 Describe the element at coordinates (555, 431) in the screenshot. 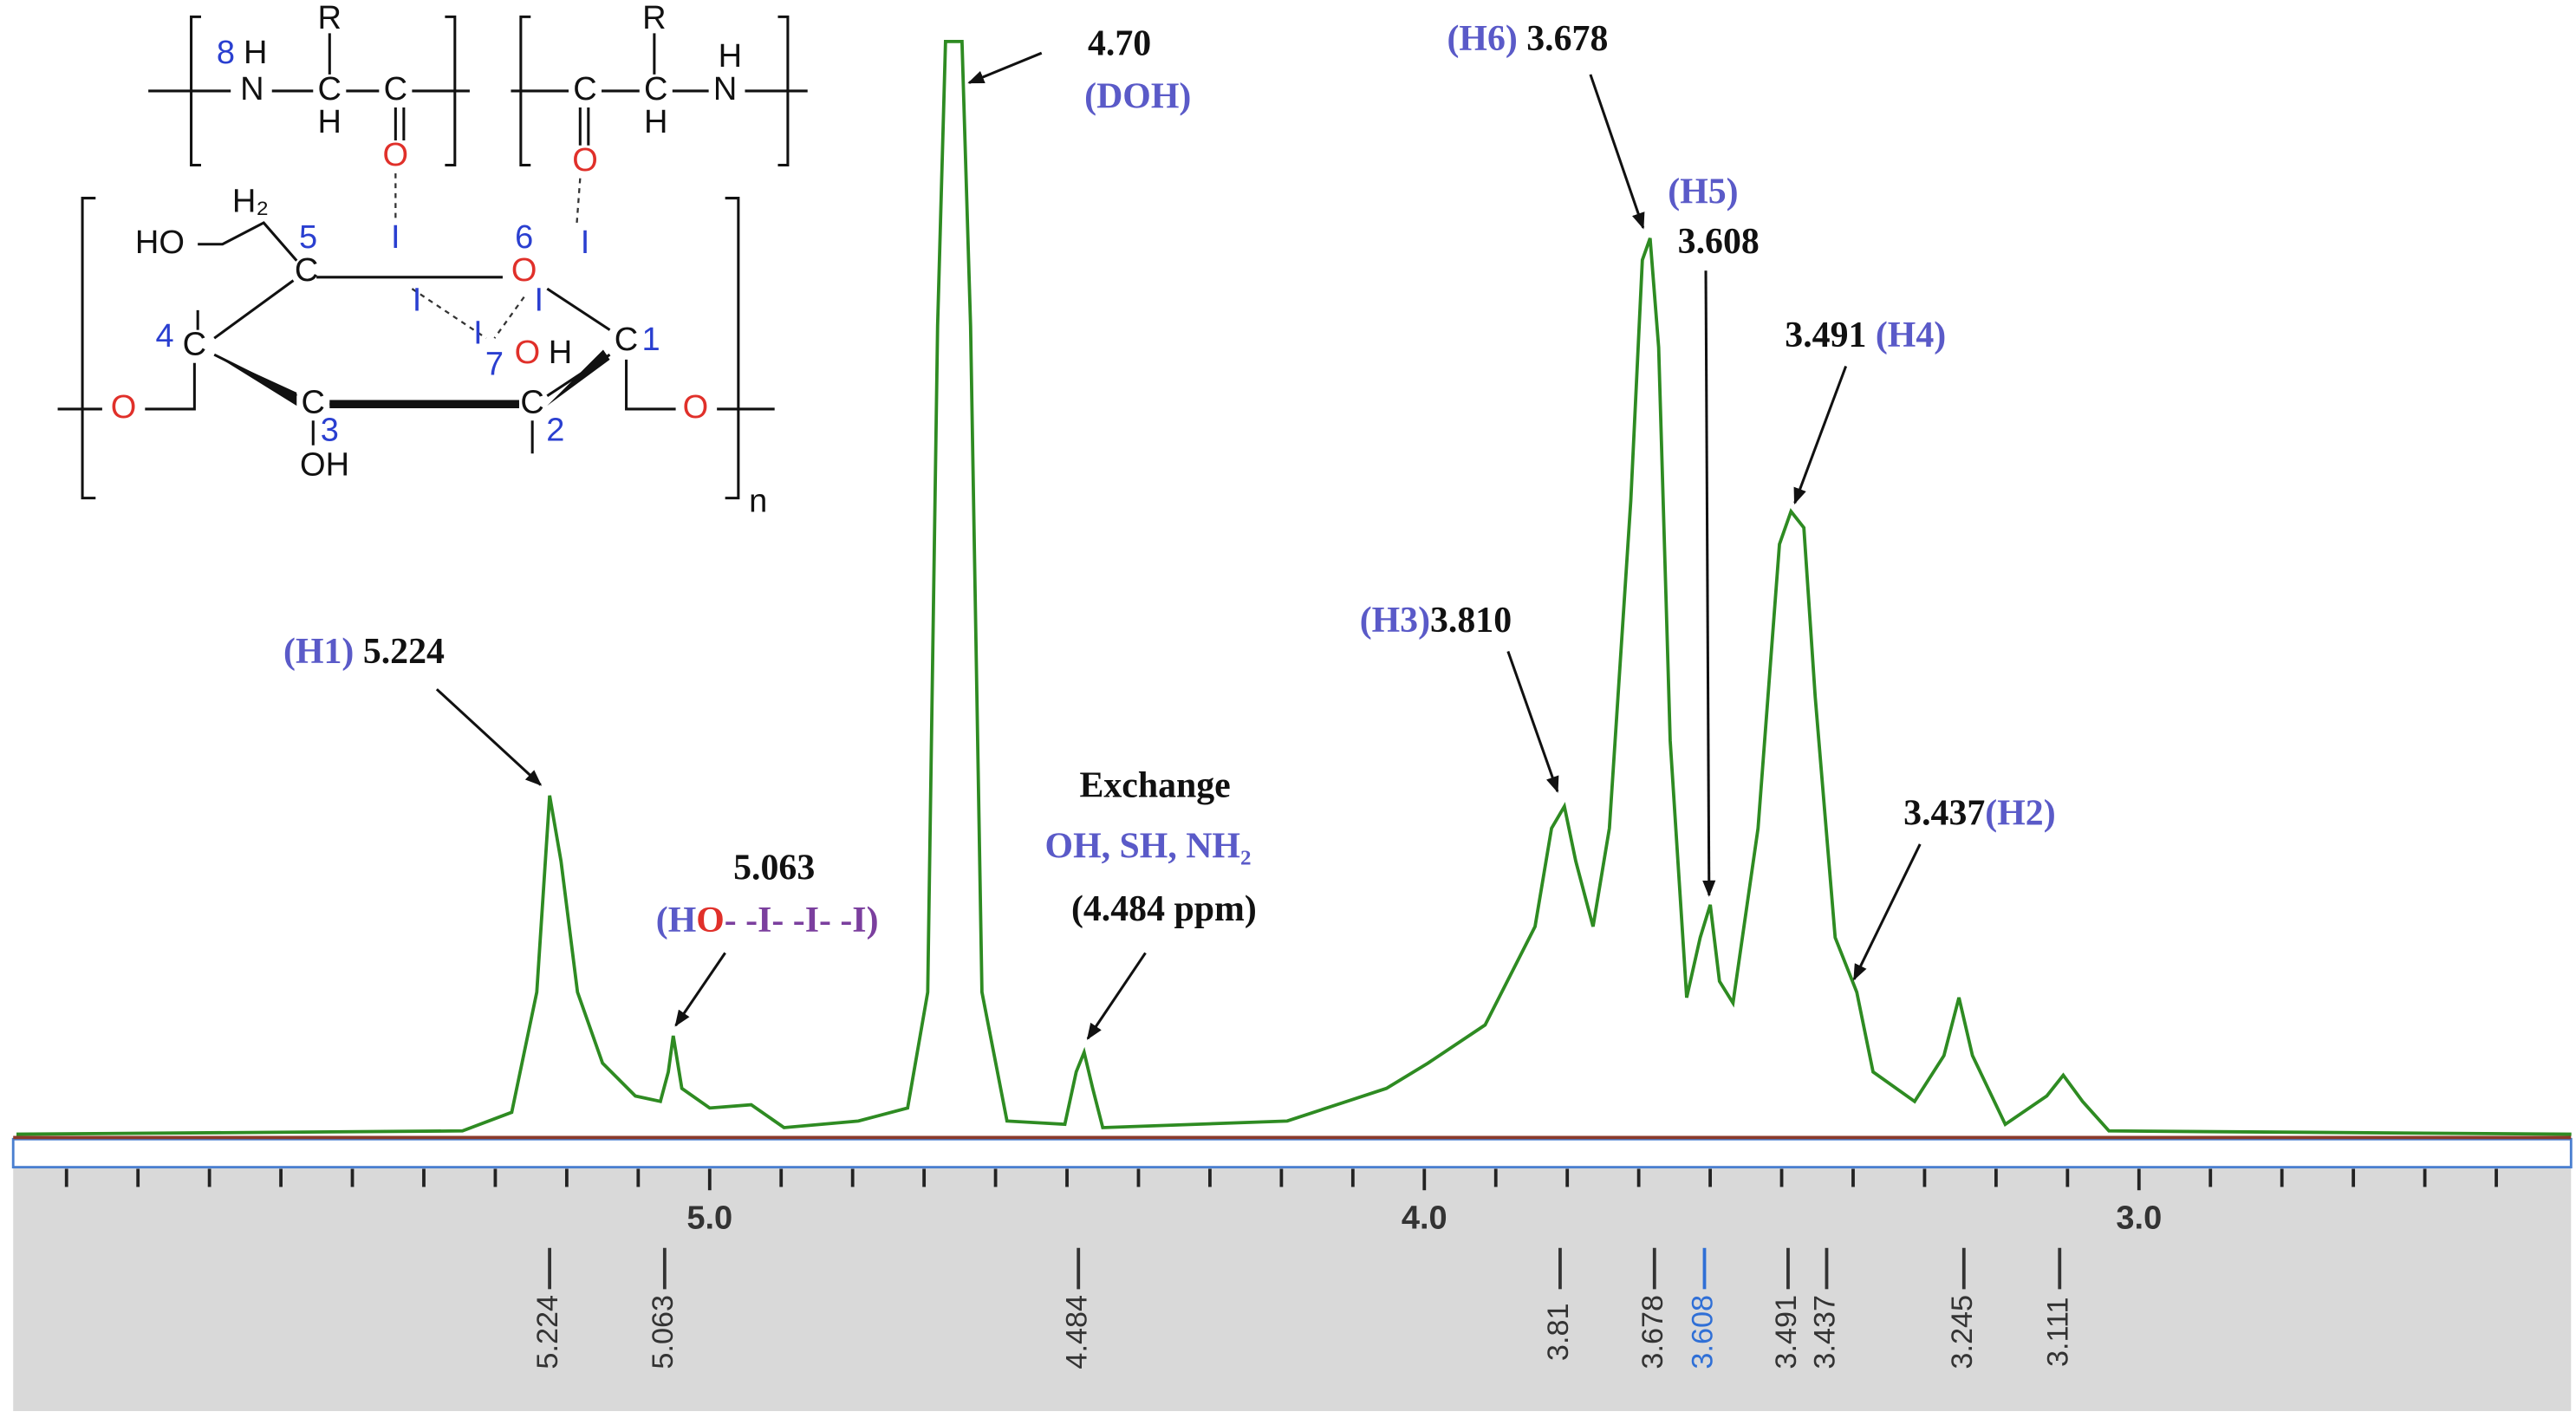

I see `structure-label: 2` at that location.